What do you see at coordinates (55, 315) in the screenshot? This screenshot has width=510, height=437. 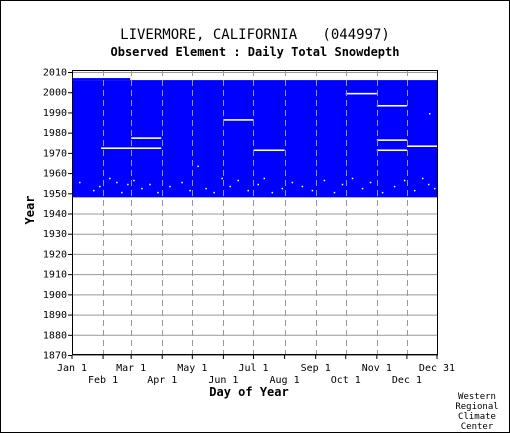 I see `y-tick-label: 1890` at bounding box center [55, 315].